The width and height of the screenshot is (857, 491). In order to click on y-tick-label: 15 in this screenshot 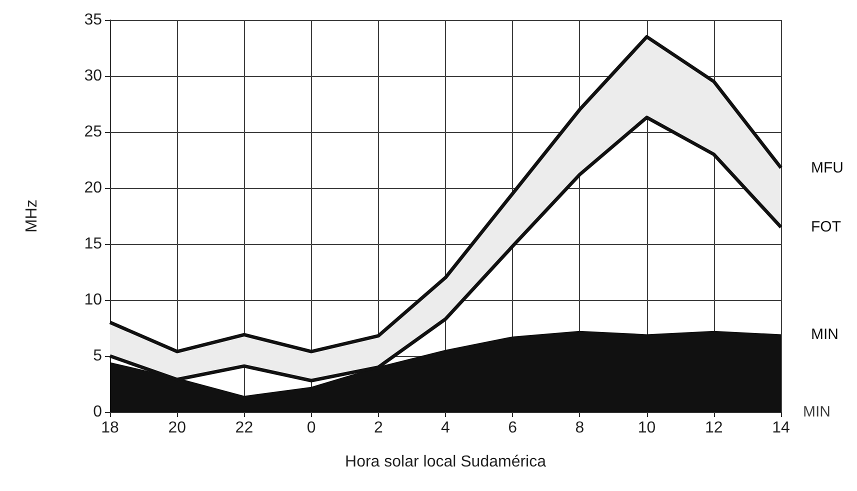, I will do `click(93, 244)`.